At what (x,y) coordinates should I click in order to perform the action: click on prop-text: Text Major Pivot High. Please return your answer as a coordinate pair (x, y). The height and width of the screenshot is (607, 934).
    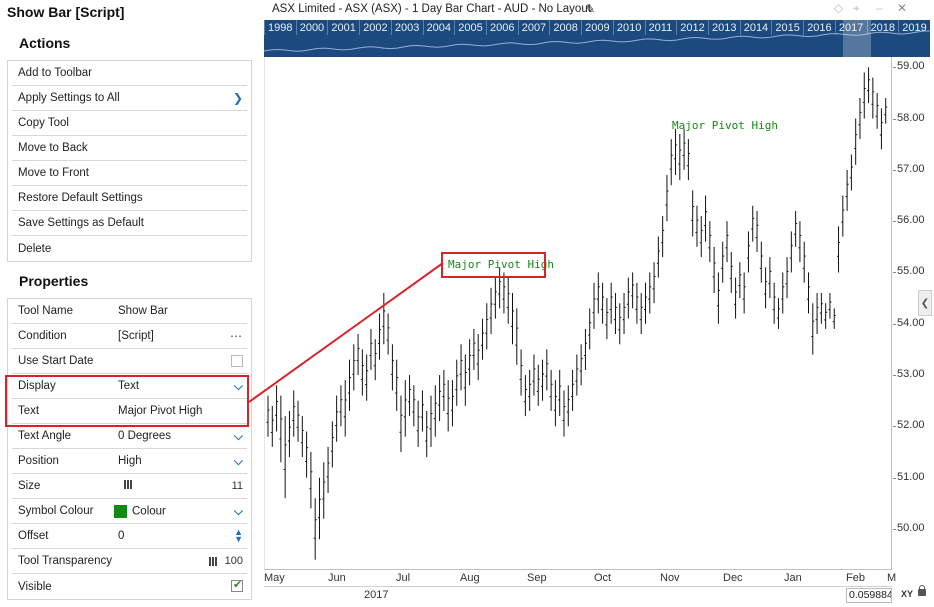
    Looking at the image, I should click on (129, 411).